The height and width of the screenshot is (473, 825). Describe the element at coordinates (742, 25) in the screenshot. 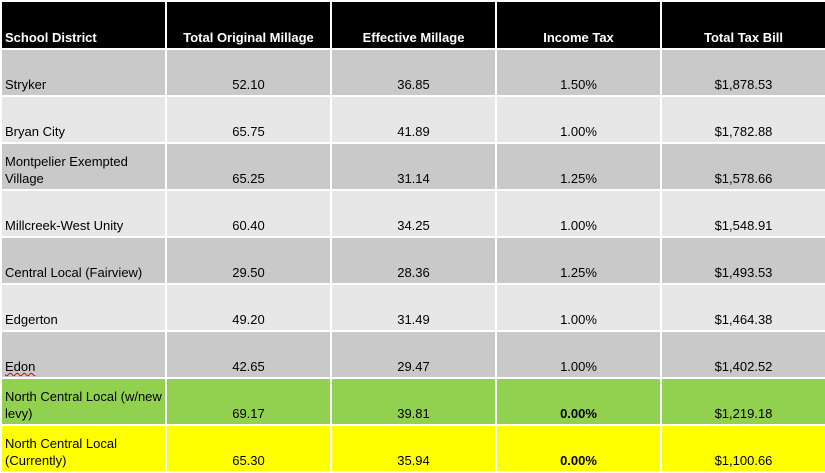

I see `header-total-tax-bill: Total Tax Bill` at that location.